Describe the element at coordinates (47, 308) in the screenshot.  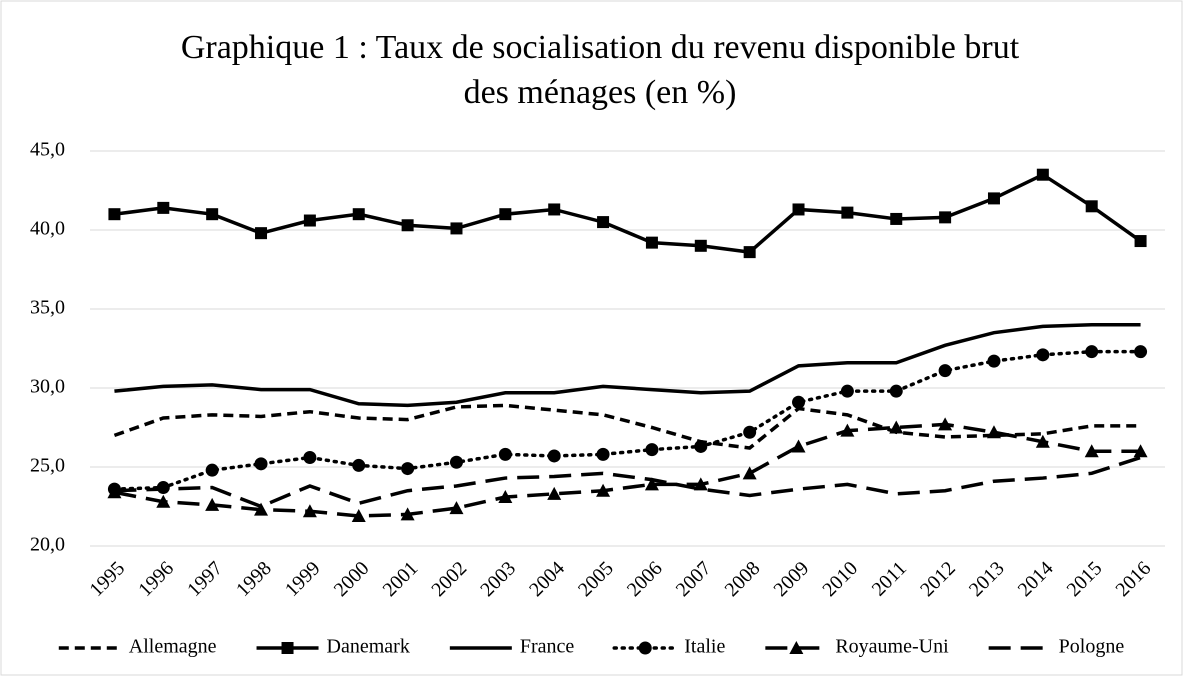
I see `y-tick-label: 35,0` at that location.